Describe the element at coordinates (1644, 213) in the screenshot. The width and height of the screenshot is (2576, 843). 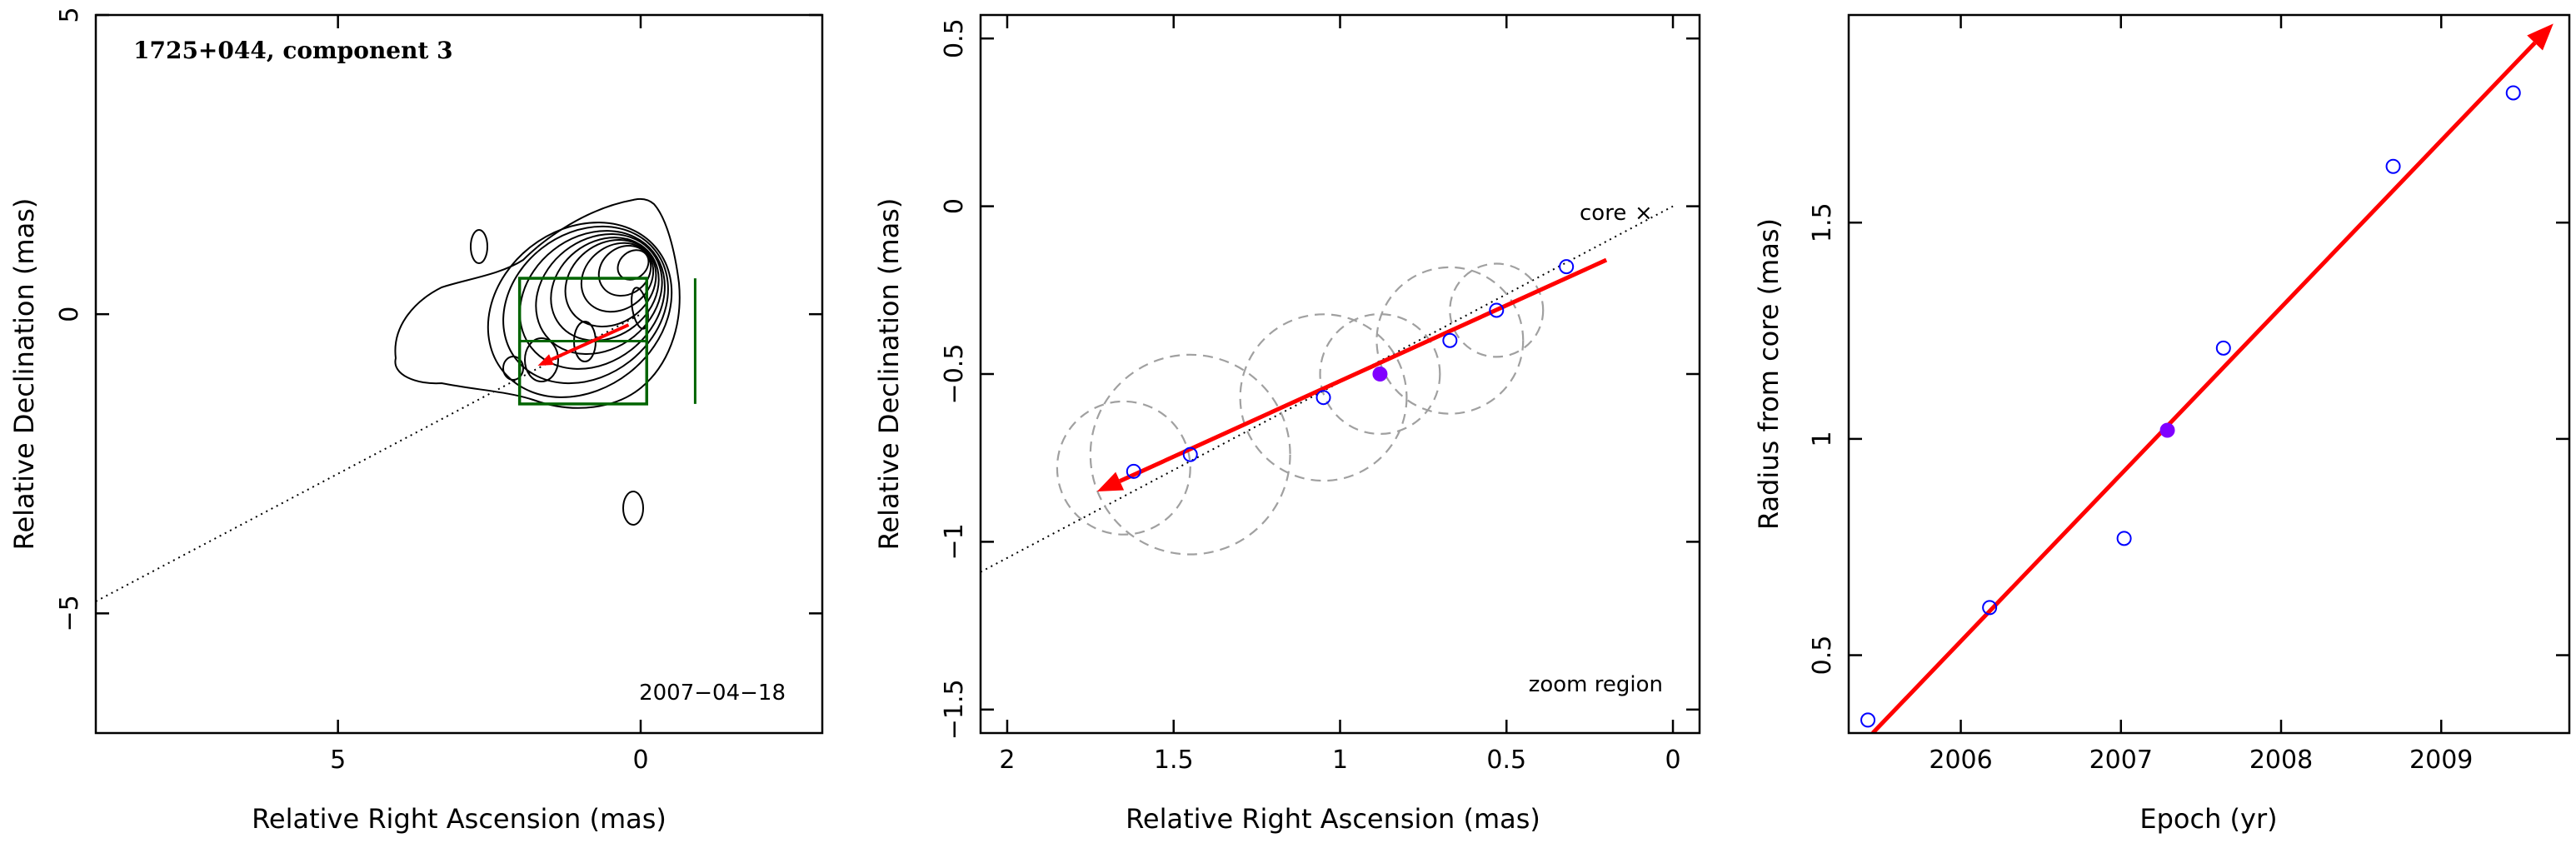
I see `core-marker: ×` at that location.